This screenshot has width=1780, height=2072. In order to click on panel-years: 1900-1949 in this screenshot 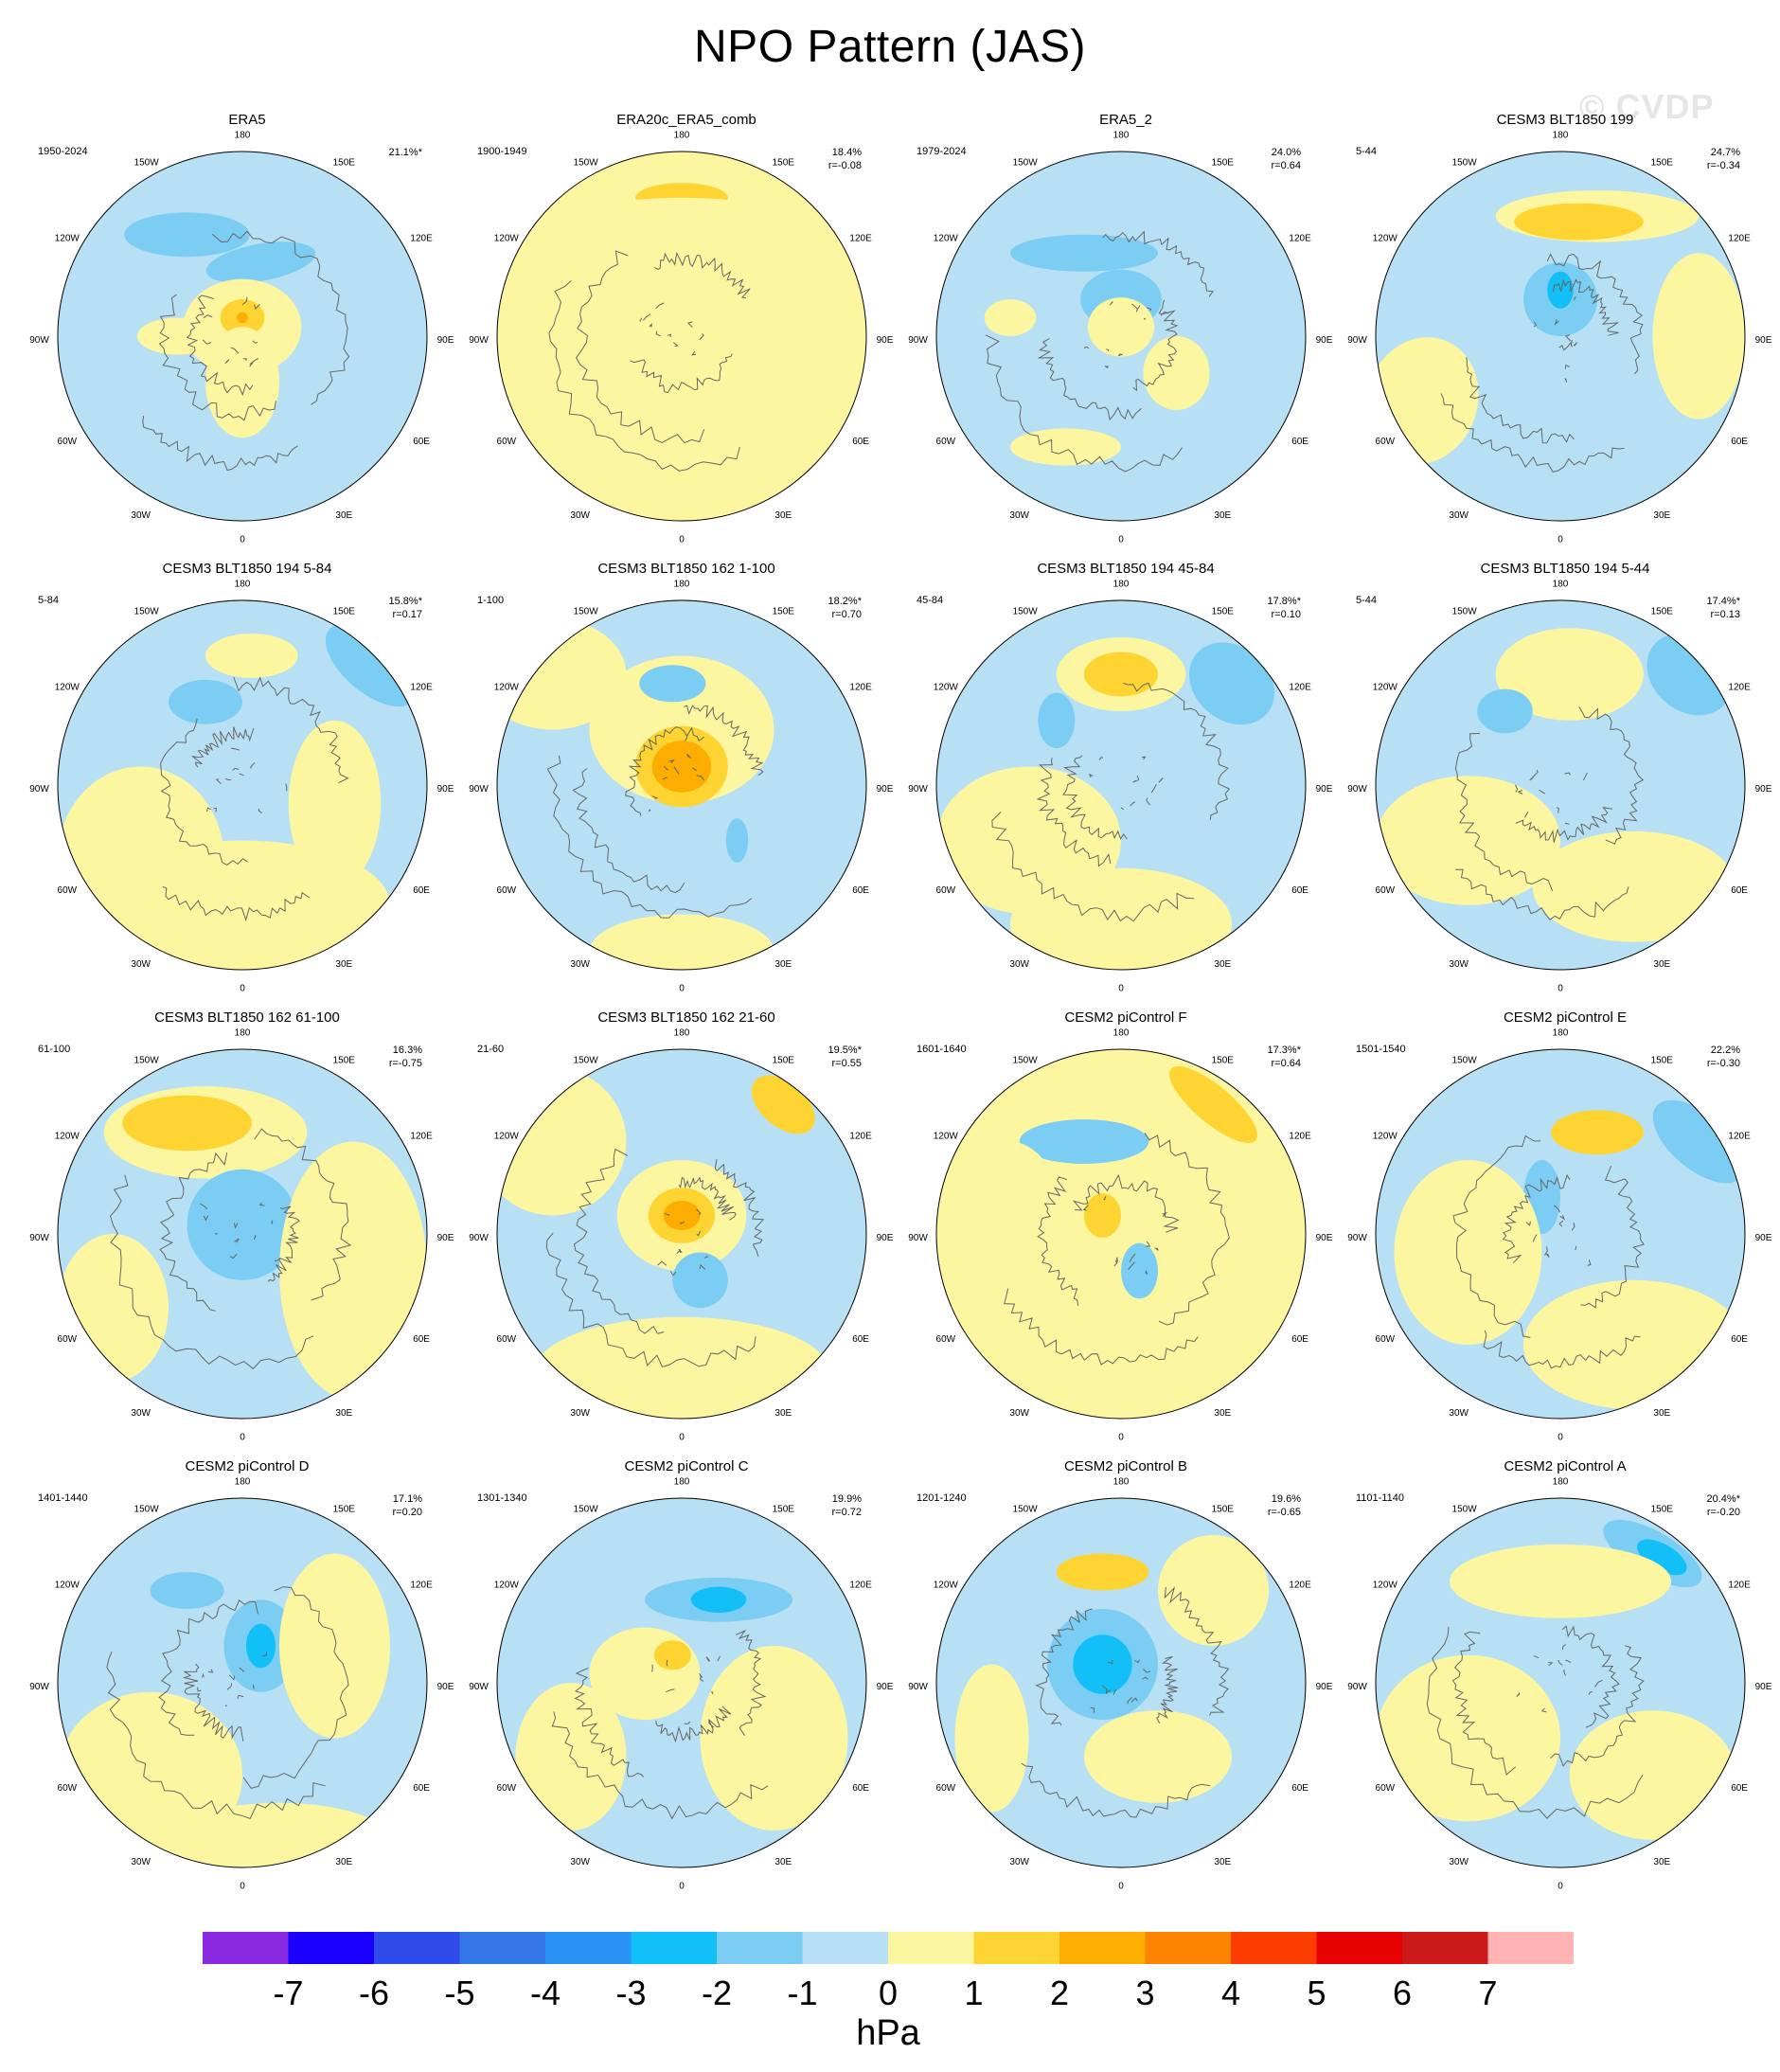, I will do `click(502, 152)`.